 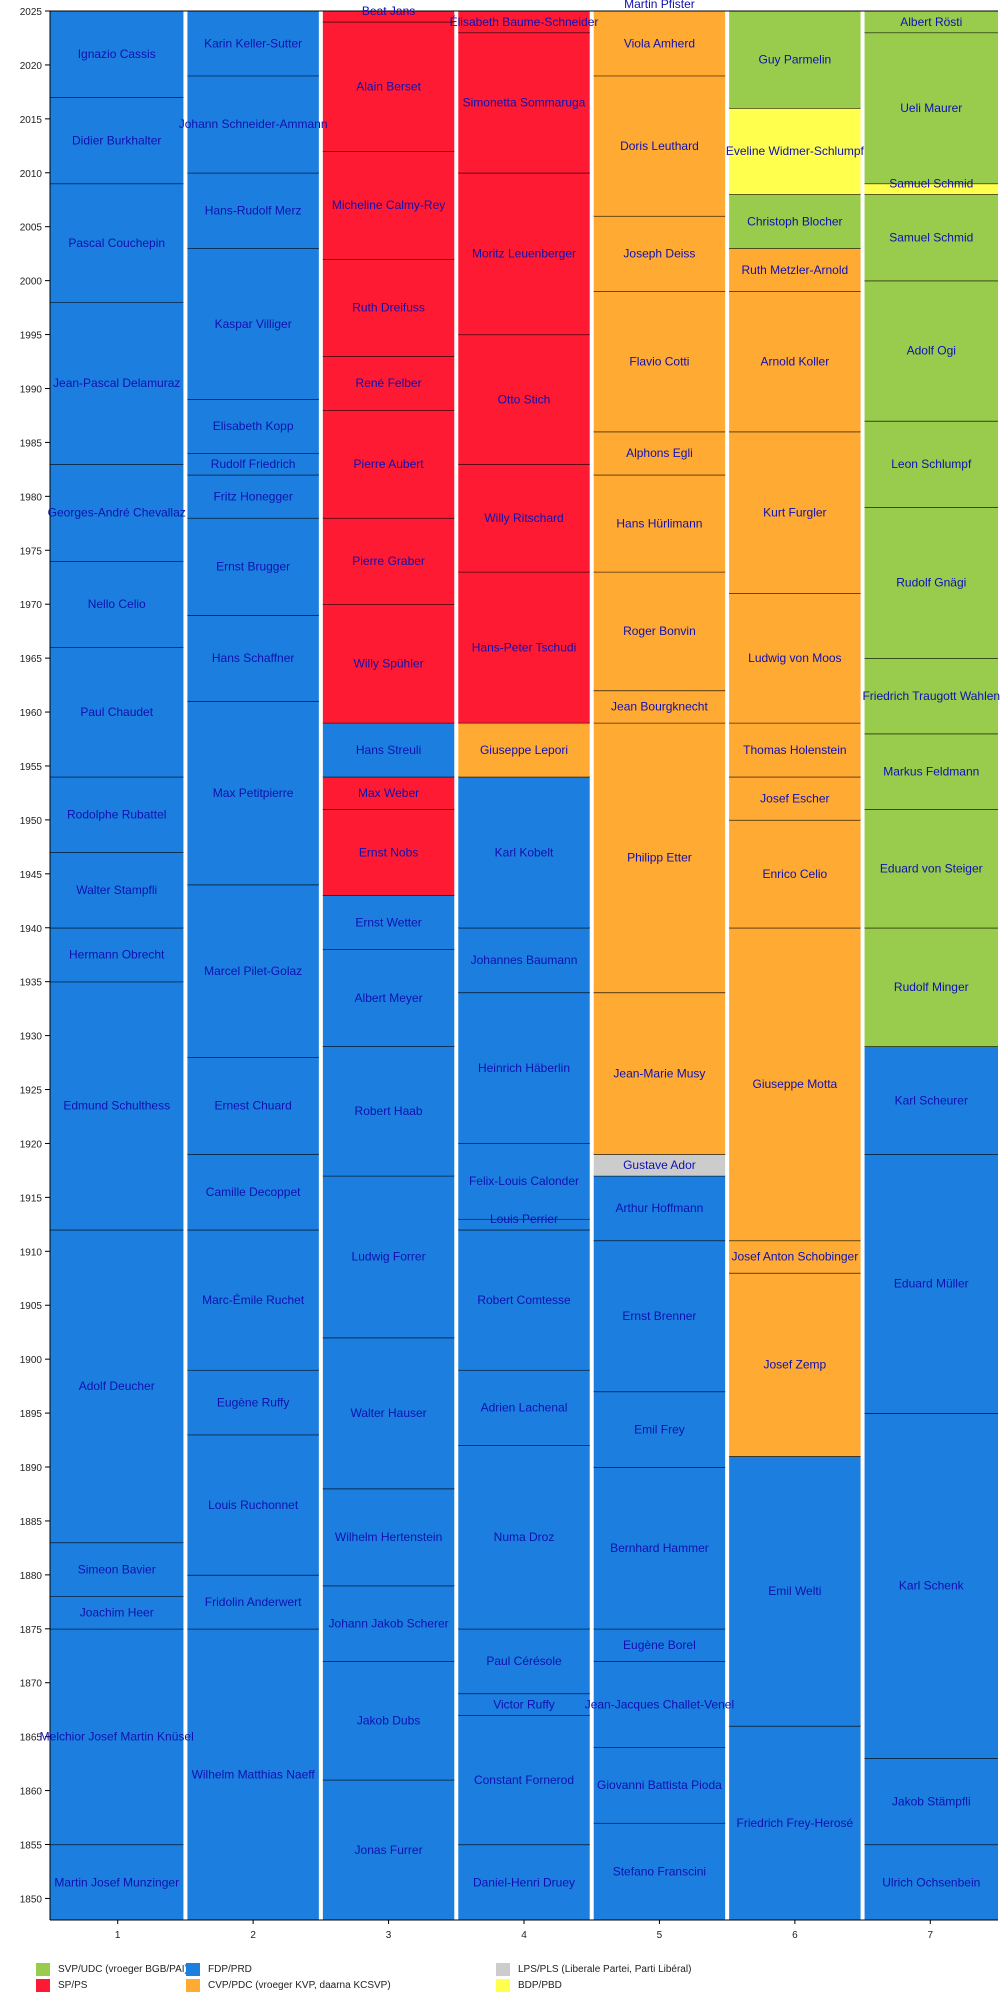 What do you see at coordinates (524, 647) in the screenshot?
I see `seat-label: Hans-Peter Tschudi` at bounding box center [524, 647].